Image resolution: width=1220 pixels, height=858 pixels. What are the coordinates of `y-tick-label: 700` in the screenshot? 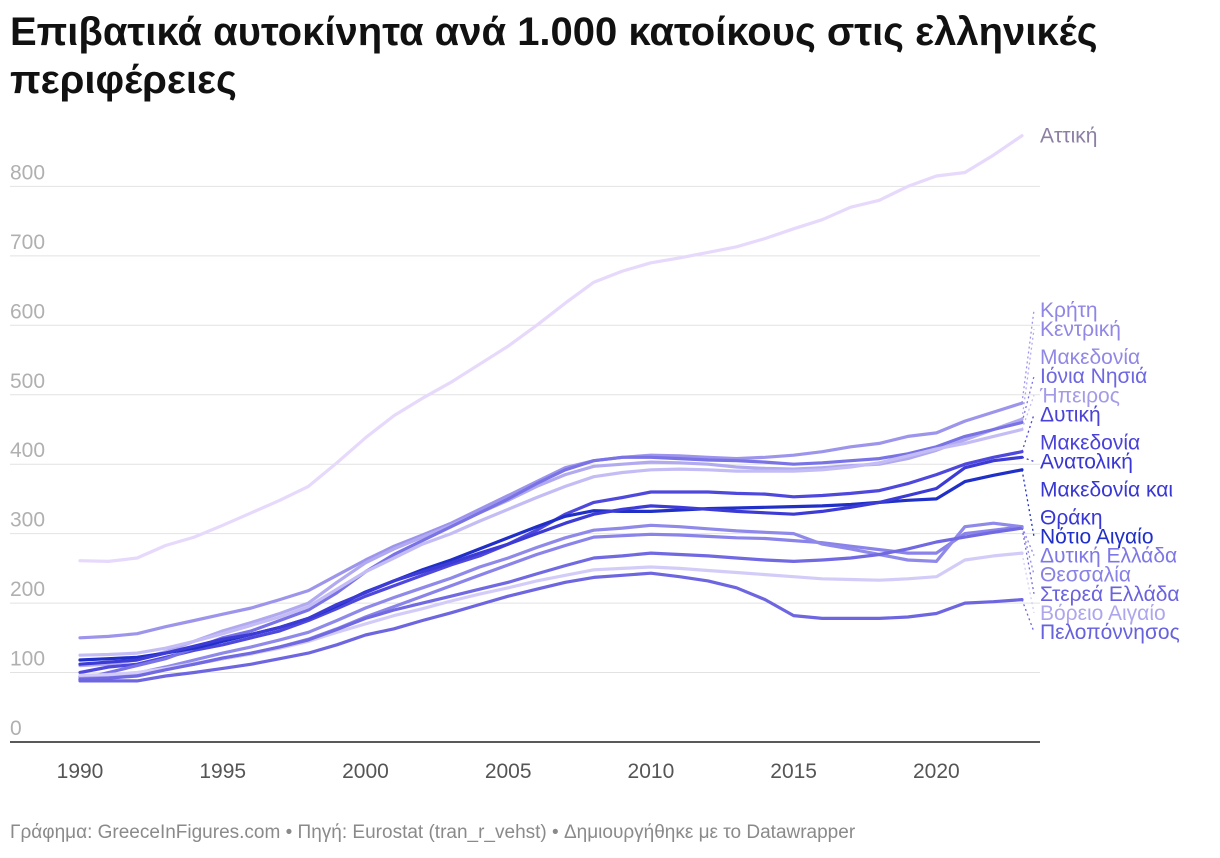 It's located at (27, 242).